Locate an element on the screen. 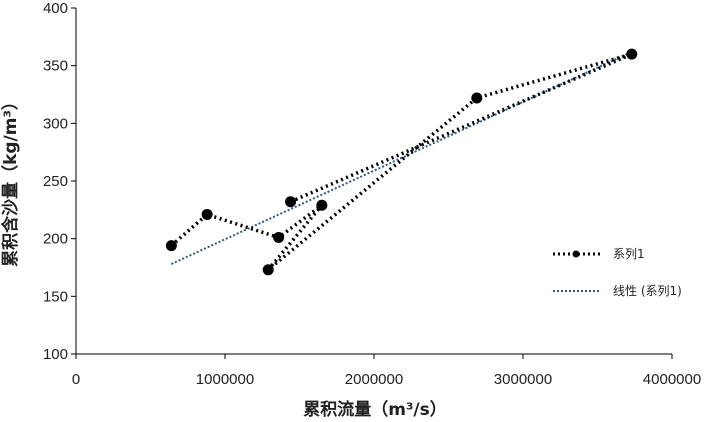 The image size is (708, 422). y-axis-title: 累积含沙量（kg/m³） is located at coordinates (10, 180).